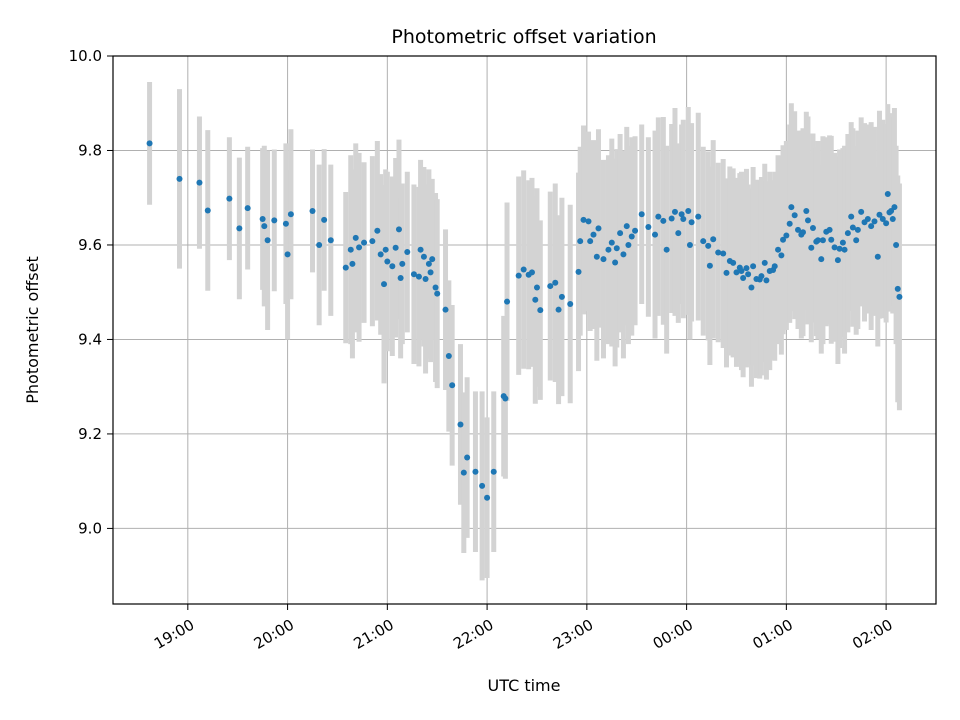  What do you see at coordinates (524, 685) in the screenshot?
I see `x-axis-label: UTC time` at bounding box center [524, 685].